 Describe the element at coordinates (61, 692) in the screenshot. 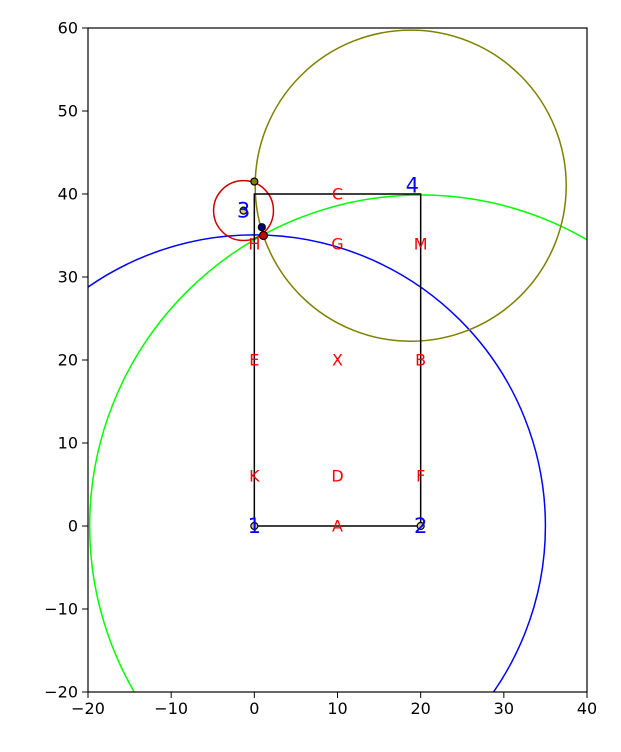

I see `y-tick-label: −20` at that location.